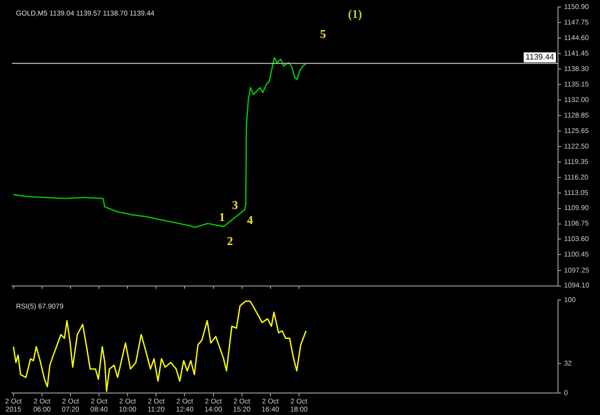 Image resolution: width=600 pixels, height=415 pixels. I want to click on annotation: 5, so click(323, 34).